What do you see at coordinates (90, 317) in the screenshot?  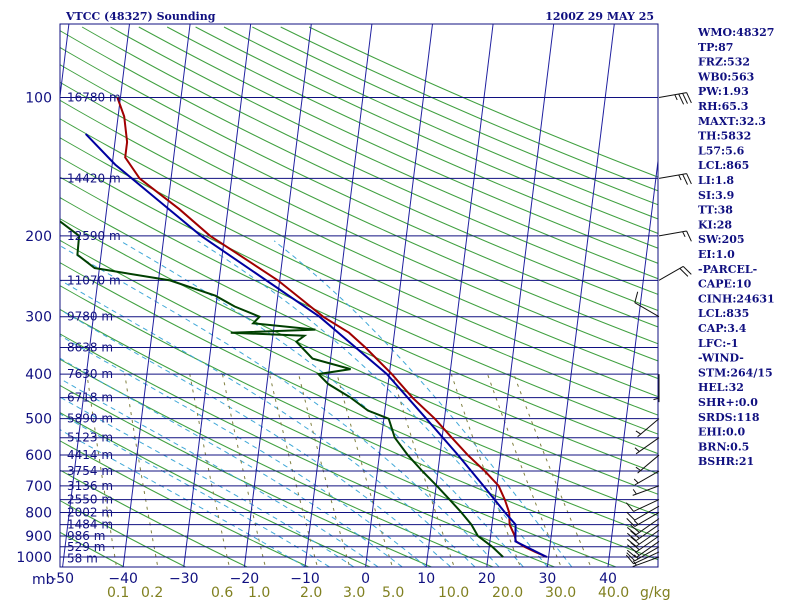 I see `height-label: 9780 m` at bounding box center [90, 317].